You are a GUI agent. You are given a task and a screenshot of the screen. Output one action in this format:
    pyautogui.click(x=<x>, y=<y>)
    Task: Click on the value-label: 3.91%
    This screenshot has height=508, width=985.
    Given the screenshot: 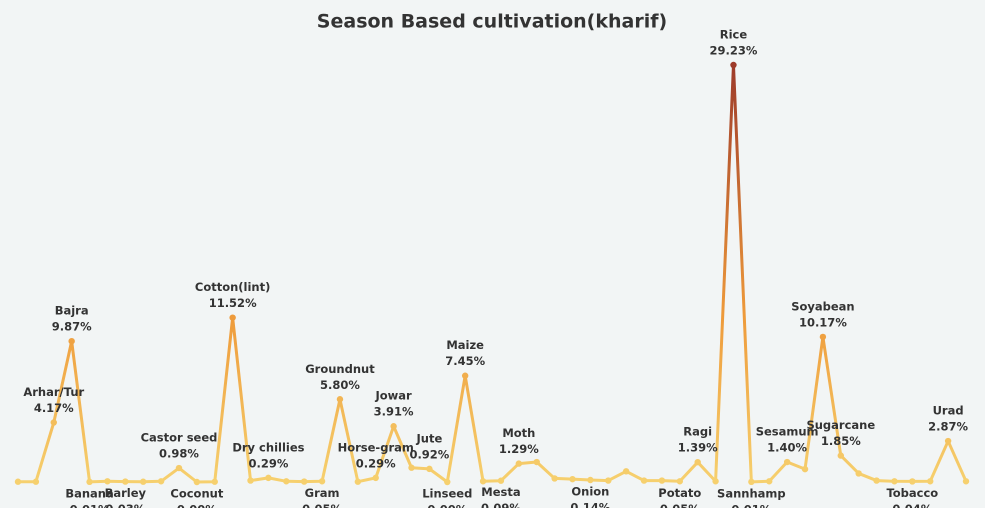 What is the action you would take?
    pyautogui.click(x=394, y=412)
    